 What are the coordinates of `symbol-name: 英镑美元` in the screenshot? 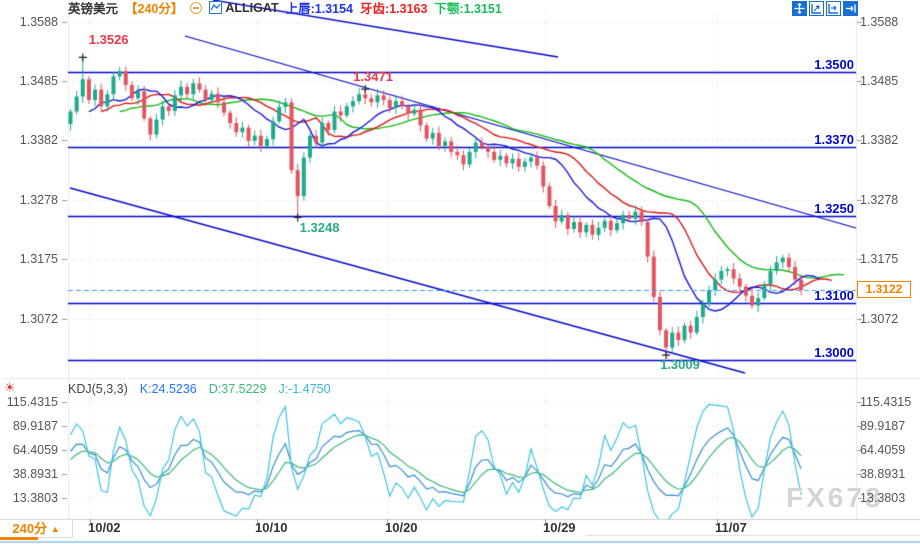 It's located at (93, 9).